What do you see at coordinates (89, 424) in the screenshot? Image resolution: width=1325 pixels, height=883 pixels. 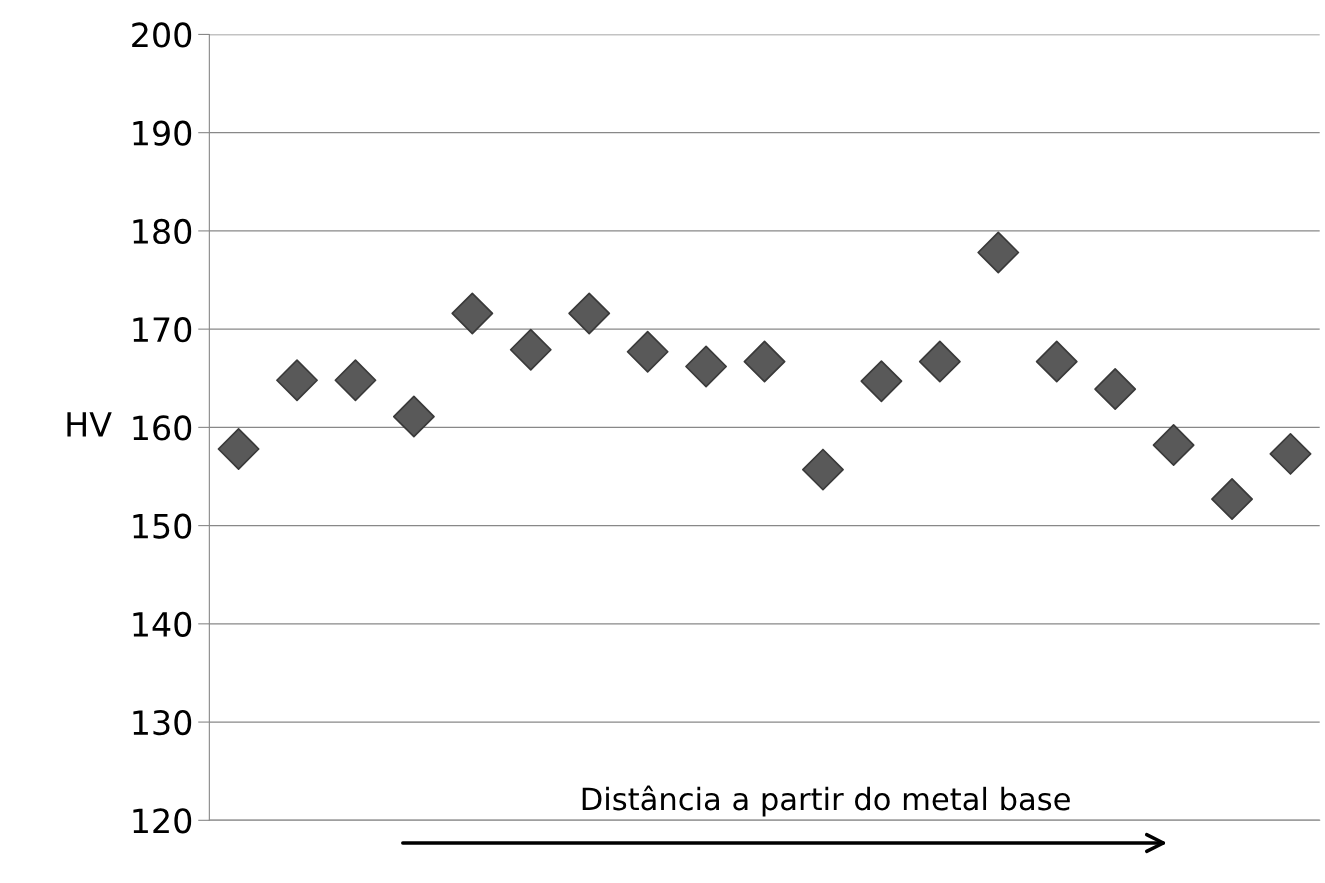 I see `y-axis-title: HV` at bounding box center [89, 424].